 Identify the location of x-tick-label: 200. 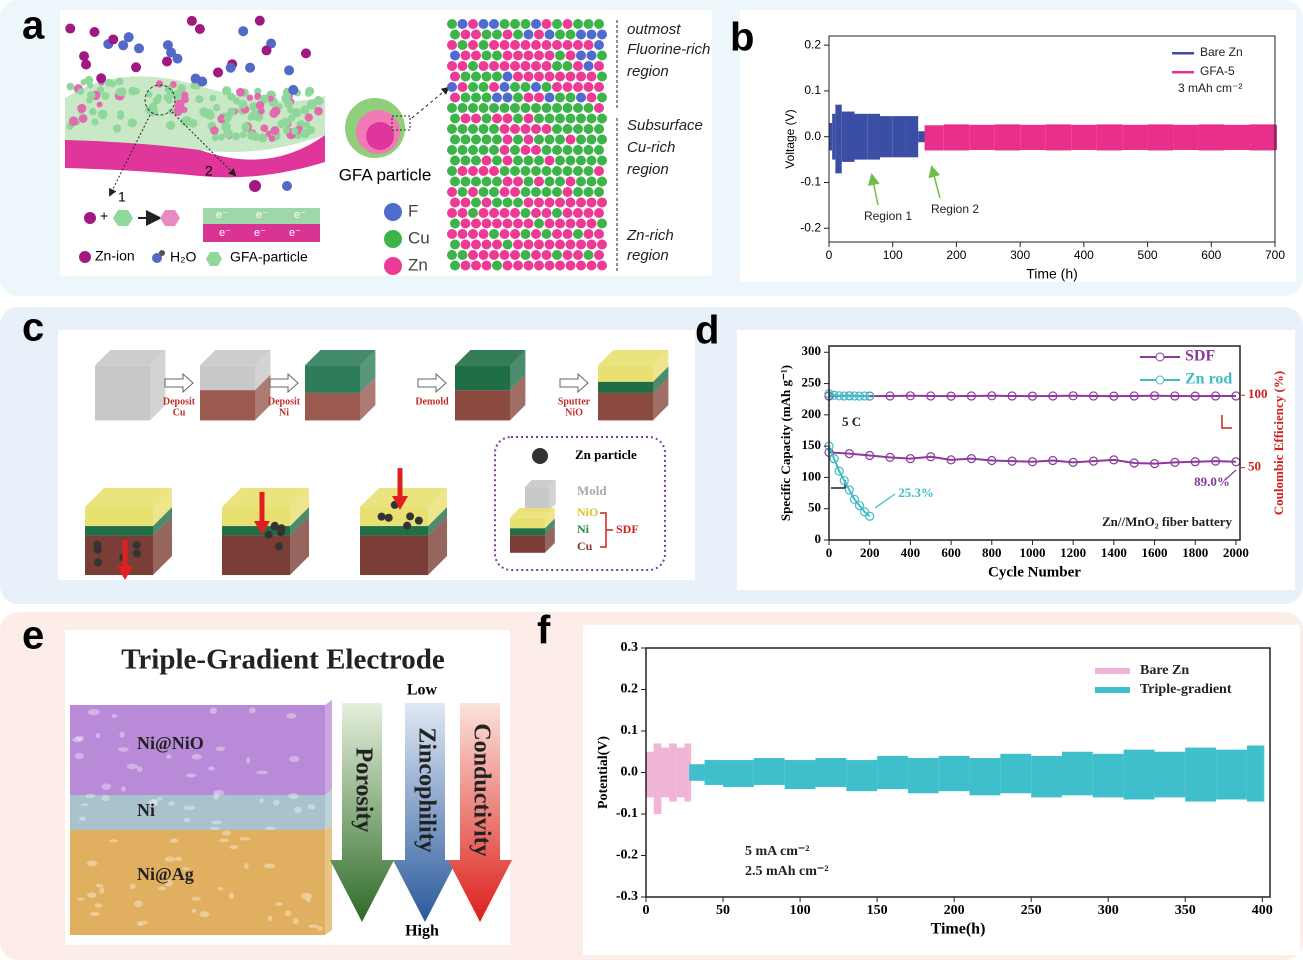
(956, 255).